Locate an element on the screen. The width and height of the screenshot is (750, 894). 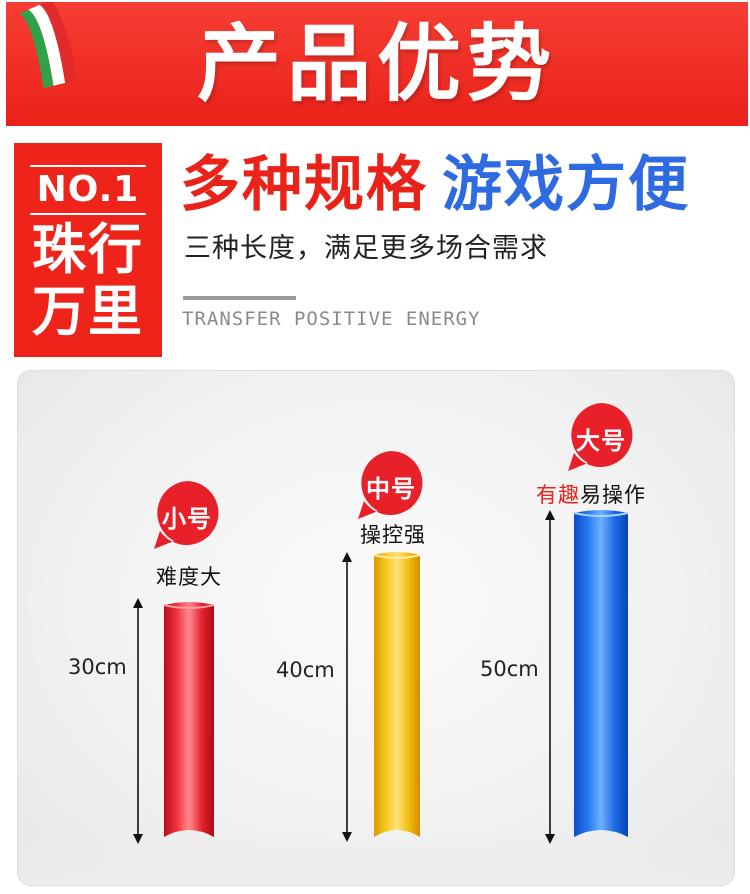
caption-highlight: 有趣 is located at coordinates (558, 495).